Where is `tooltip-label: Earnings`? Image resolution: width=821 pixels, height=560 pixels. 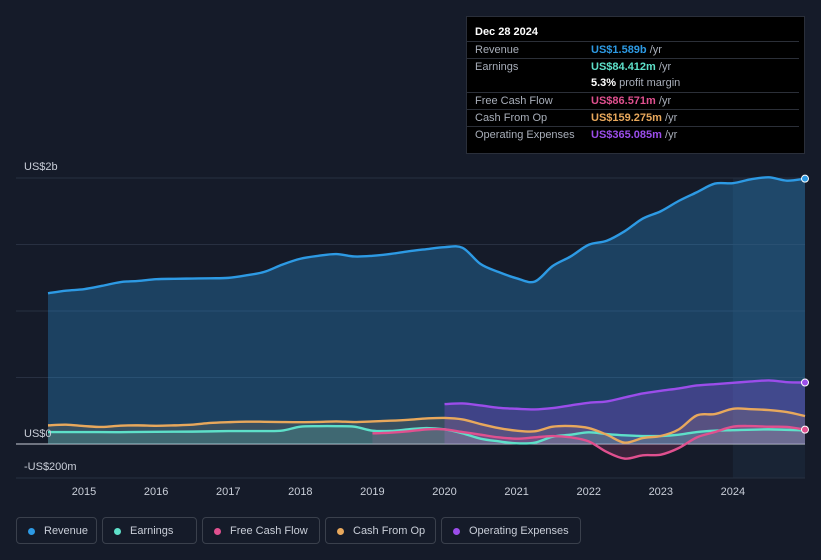 tooltip-label: Earnings is located at coordinates (497, 67).